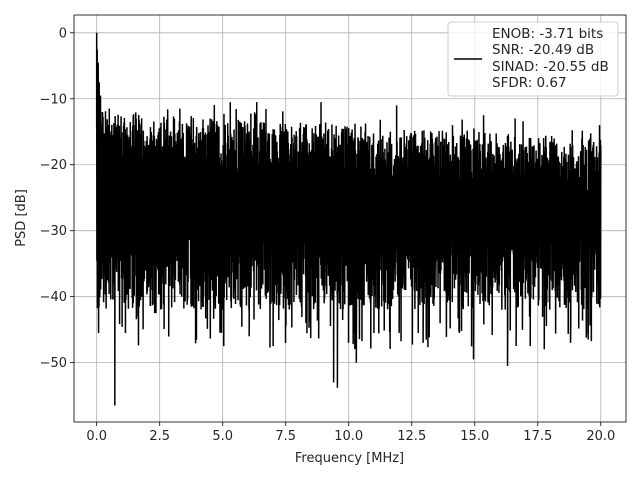 This screenshot has width=640, height=480. I want to click on x-tick-label: 12.5, so click(411, 436).